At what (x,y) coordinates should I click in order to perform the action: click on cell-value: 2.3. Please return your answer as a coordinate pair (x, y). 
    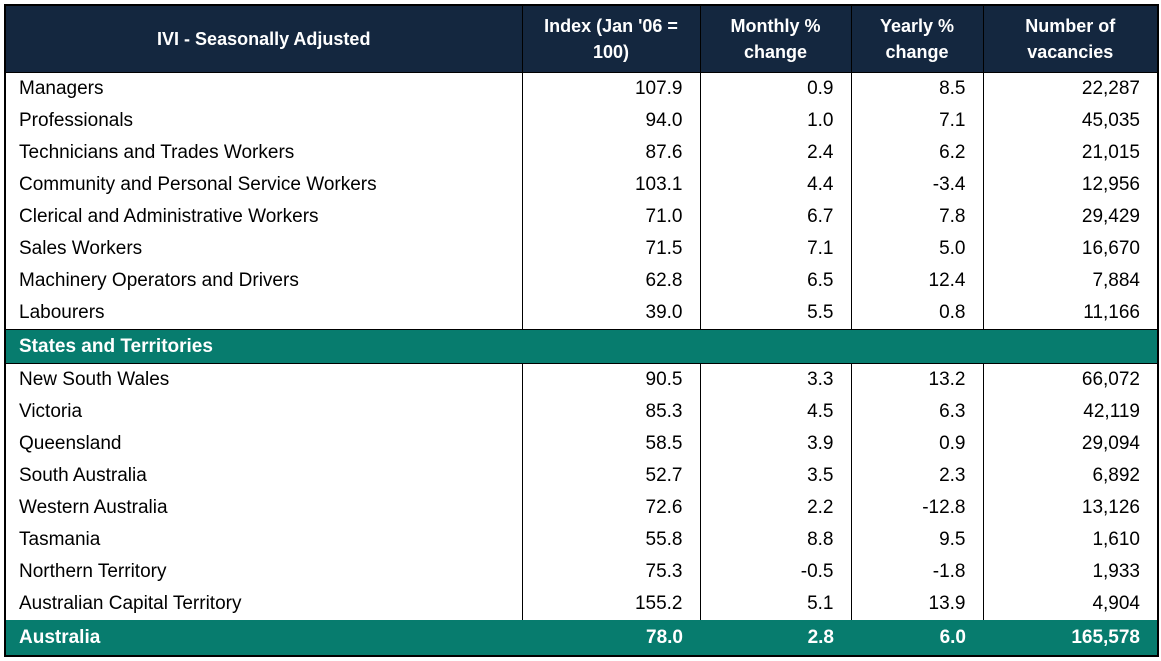
    Looking at the image, I should click on (916, 476).